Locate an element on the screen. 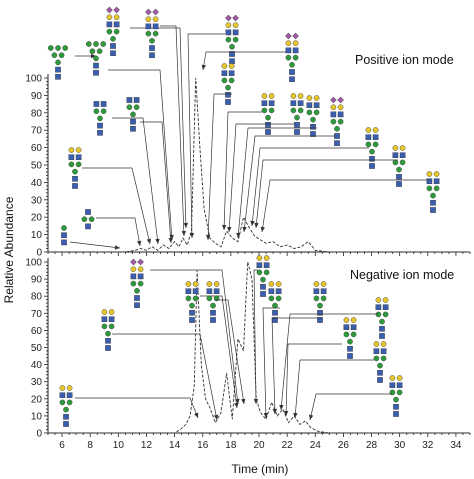 Image resolution: width=474 pixels, height=479 pixels. y-tick-label: 60 is located at coordinates (37, 148).